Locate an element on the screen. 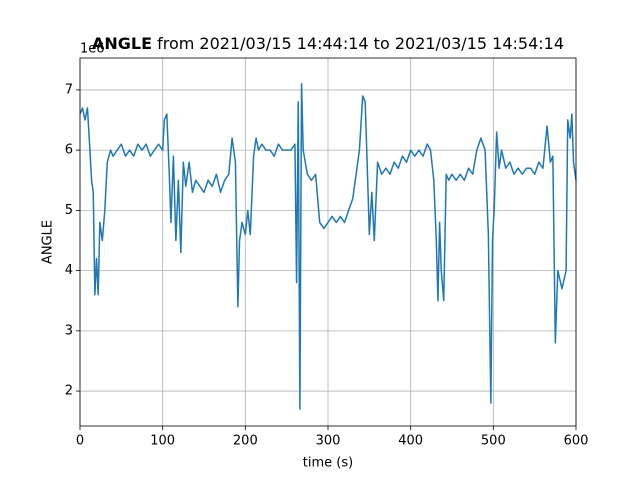 This screenshot has height=480, width=640. y-tick-label: 6 is located at coordinates (69, 150).